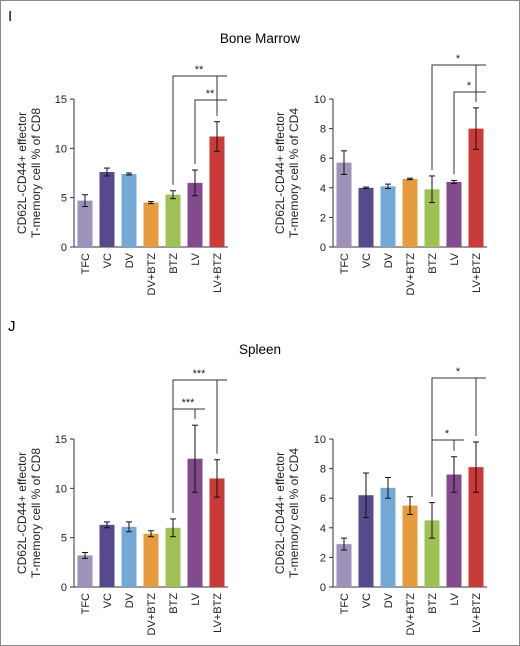 The width and height of the screenshot is (520, 646). I want to click on y-tick-label: 4, so click(323, 189).